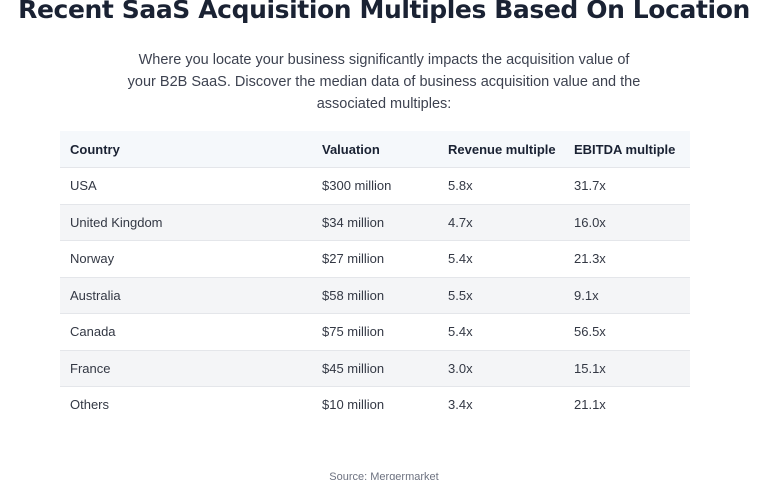 This screenshot has width=768, height=480. Describe the element at coordinates (186, 295) in the screenshot. I see `cell-country: Australia` at that location.